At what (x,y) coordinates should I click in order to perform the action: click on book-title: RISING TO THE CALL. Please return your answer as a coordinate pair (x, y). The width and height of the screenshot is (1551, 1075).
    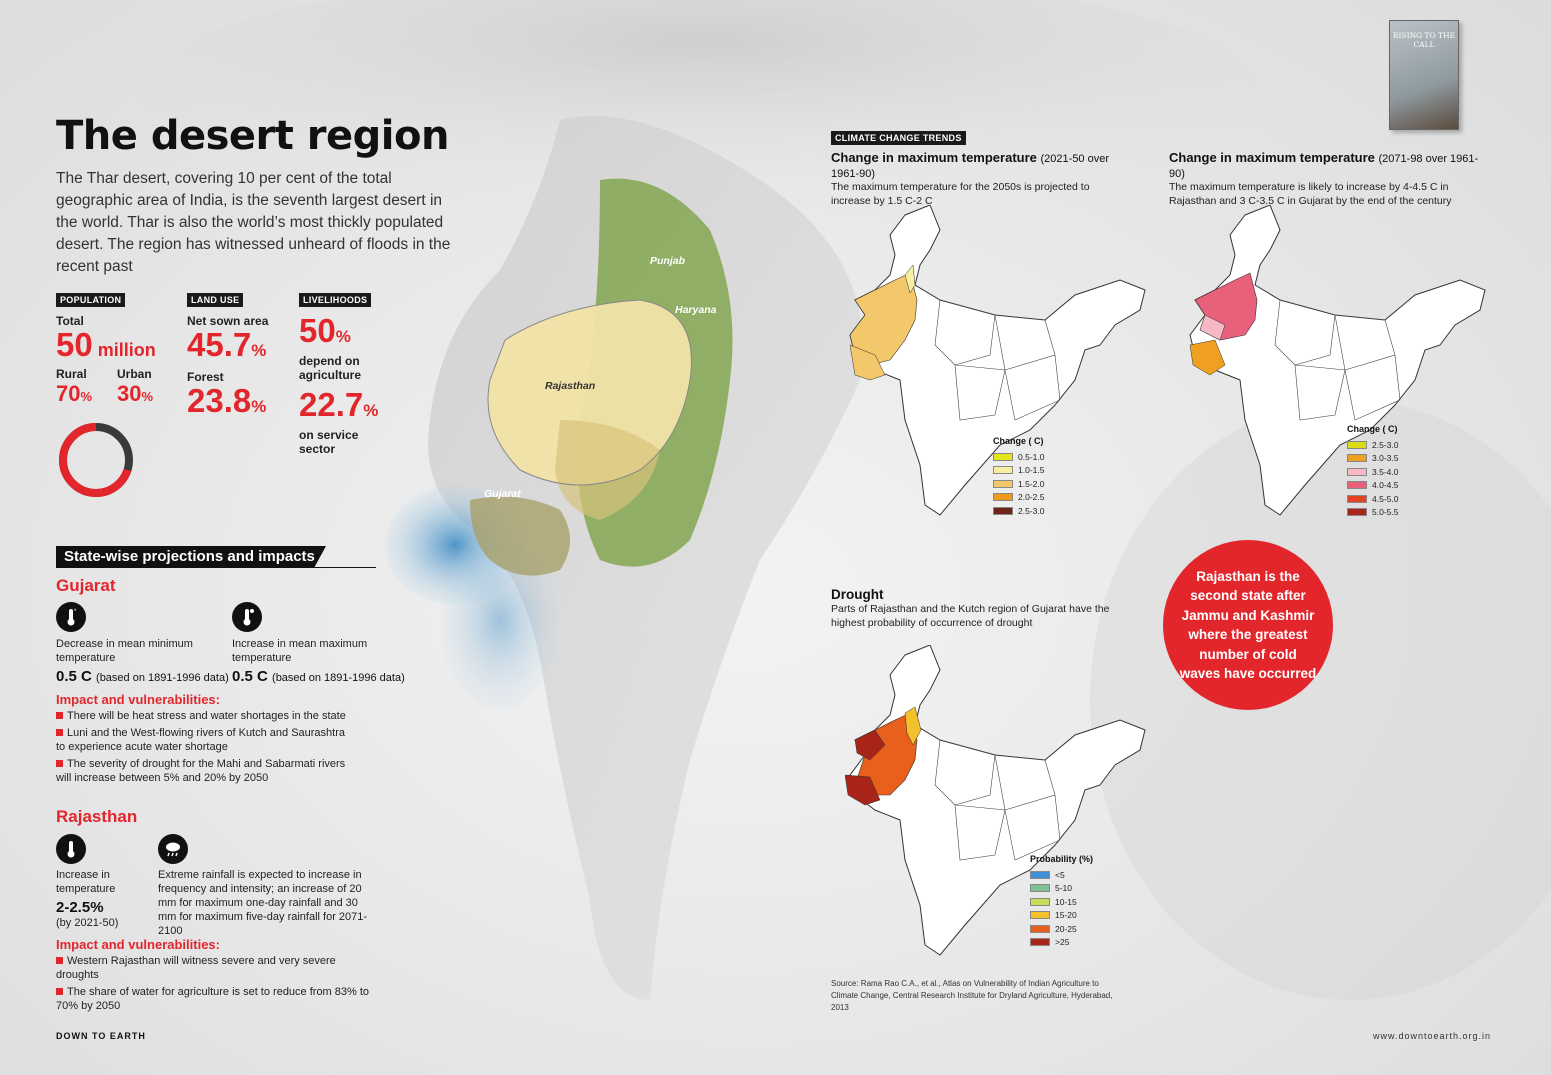
    Looking at the image, I should click on (1424, 40).